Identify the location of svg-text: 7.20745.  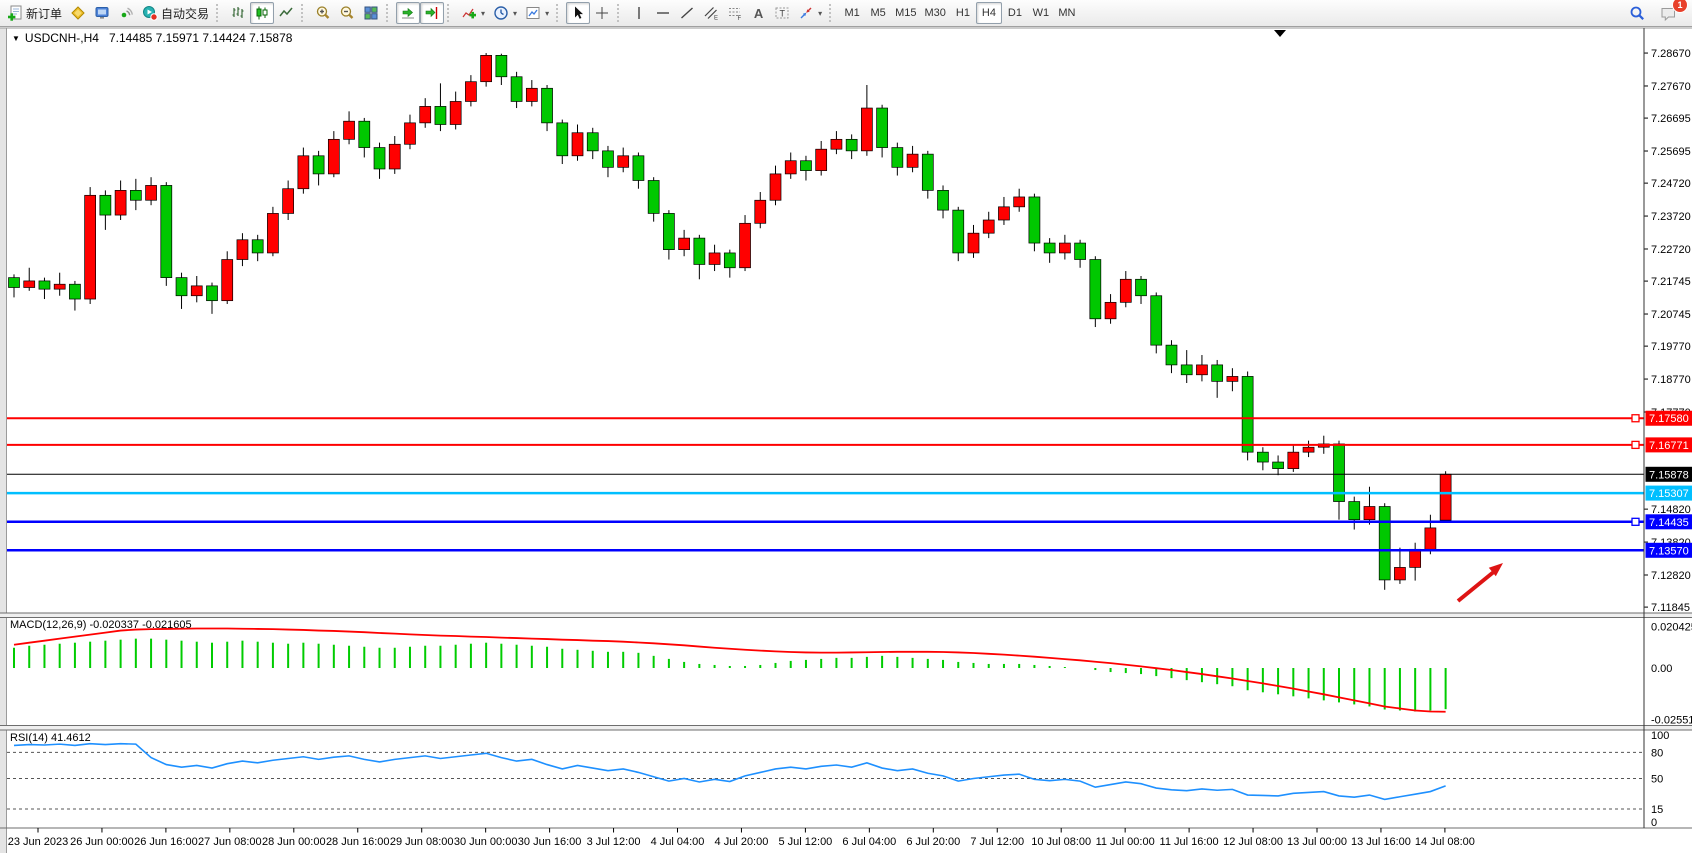
(1671, 315).